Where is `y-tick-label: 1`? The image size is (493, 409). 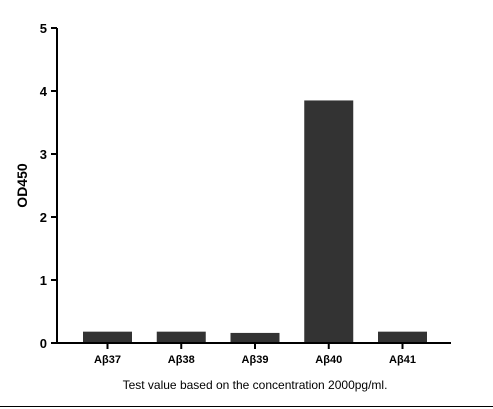 y-tick-label: 1 is located at coordinates (43, 280).